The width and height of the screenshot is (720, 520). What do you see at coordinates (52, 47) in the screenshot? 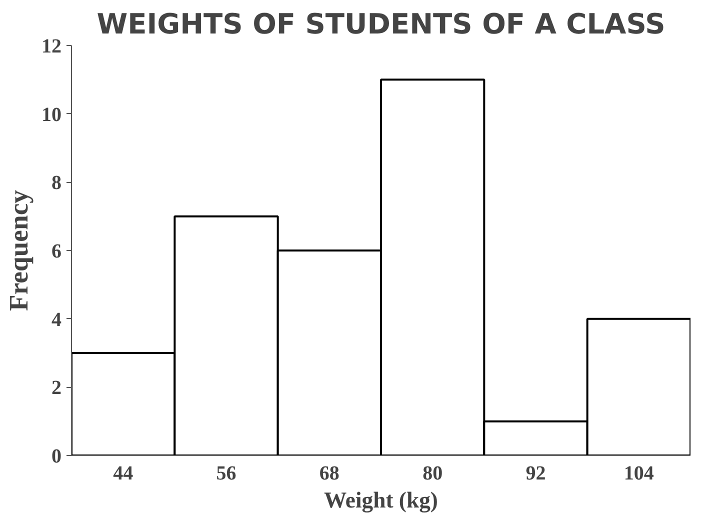
I see `y-tick-label: 12` at bounding box center [52, 47].